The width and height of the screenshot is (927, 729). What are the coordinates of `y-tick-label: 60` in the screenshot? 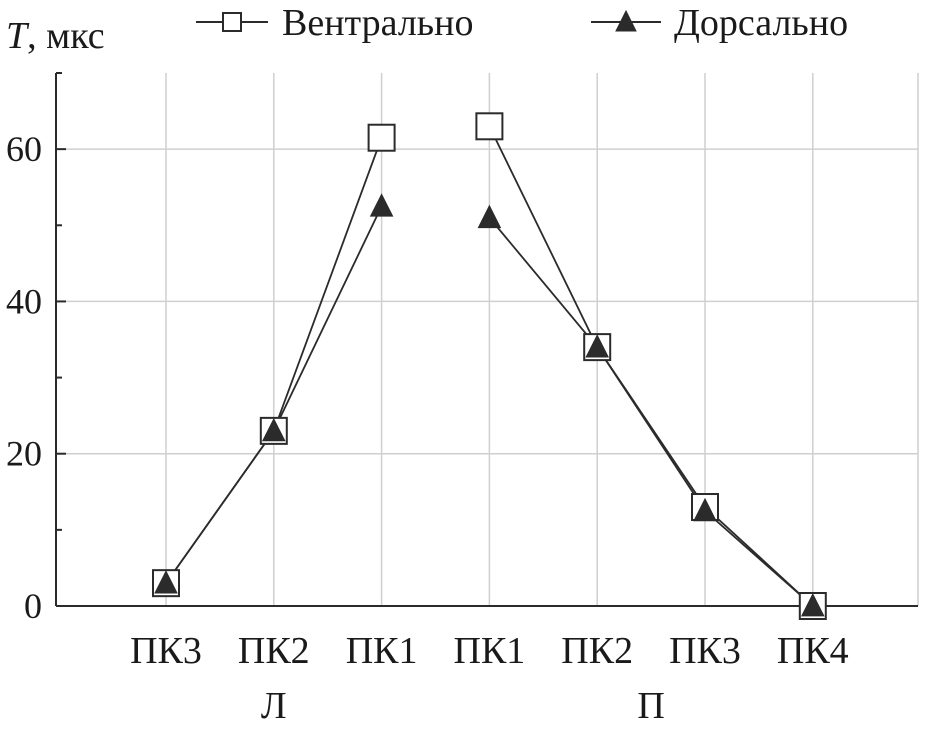 It's located at (24, 149).